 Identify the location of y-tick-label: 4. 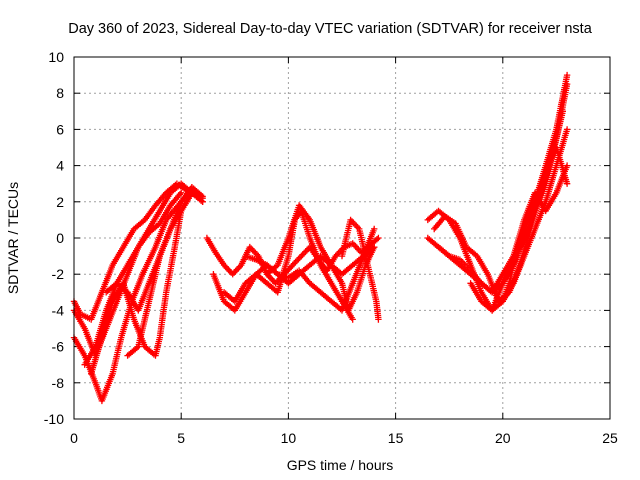
(60, 166).